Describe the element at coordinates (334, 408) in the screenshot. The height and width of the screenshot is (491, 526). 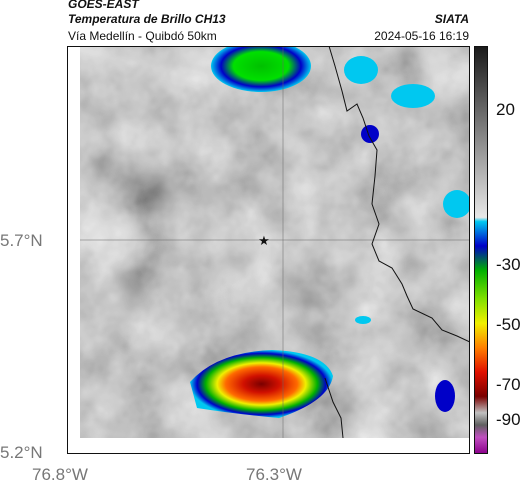
I see `department-border-south` at that location.